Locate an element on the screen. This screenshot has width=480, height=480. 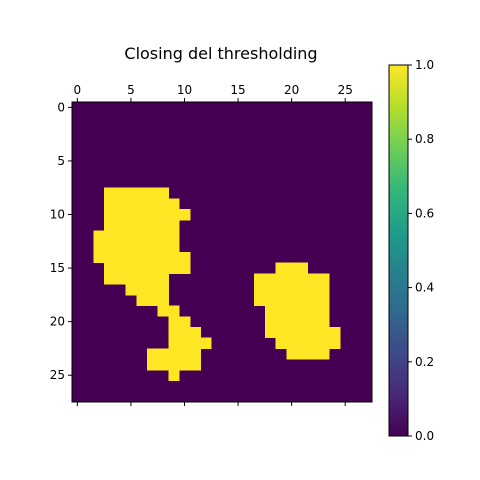
y-tick-label: 15 is located at coordinates (57, 268).